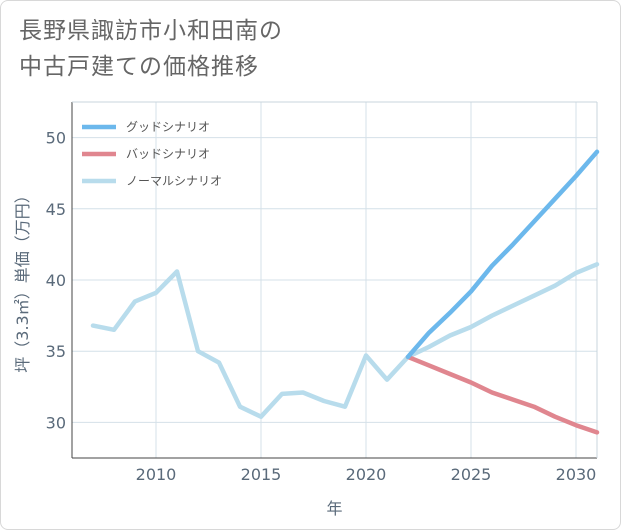 The height and width of the screenshot is (530, 621). I want to click on y-tick-label: 45, so click(56, 209).